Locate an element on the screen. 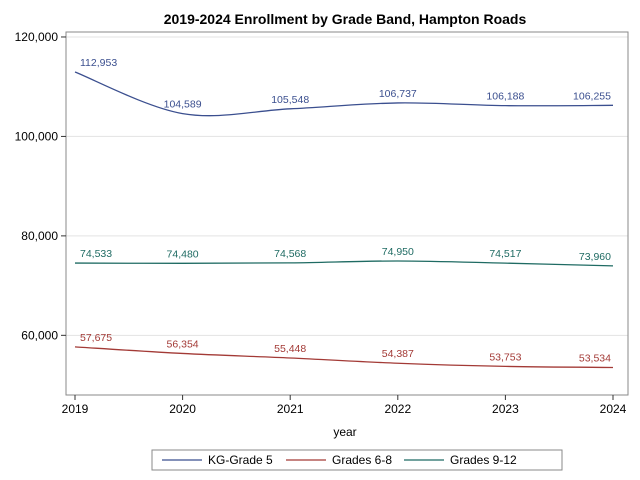  data-label: 105,548 is located at coordinates (290, 100).